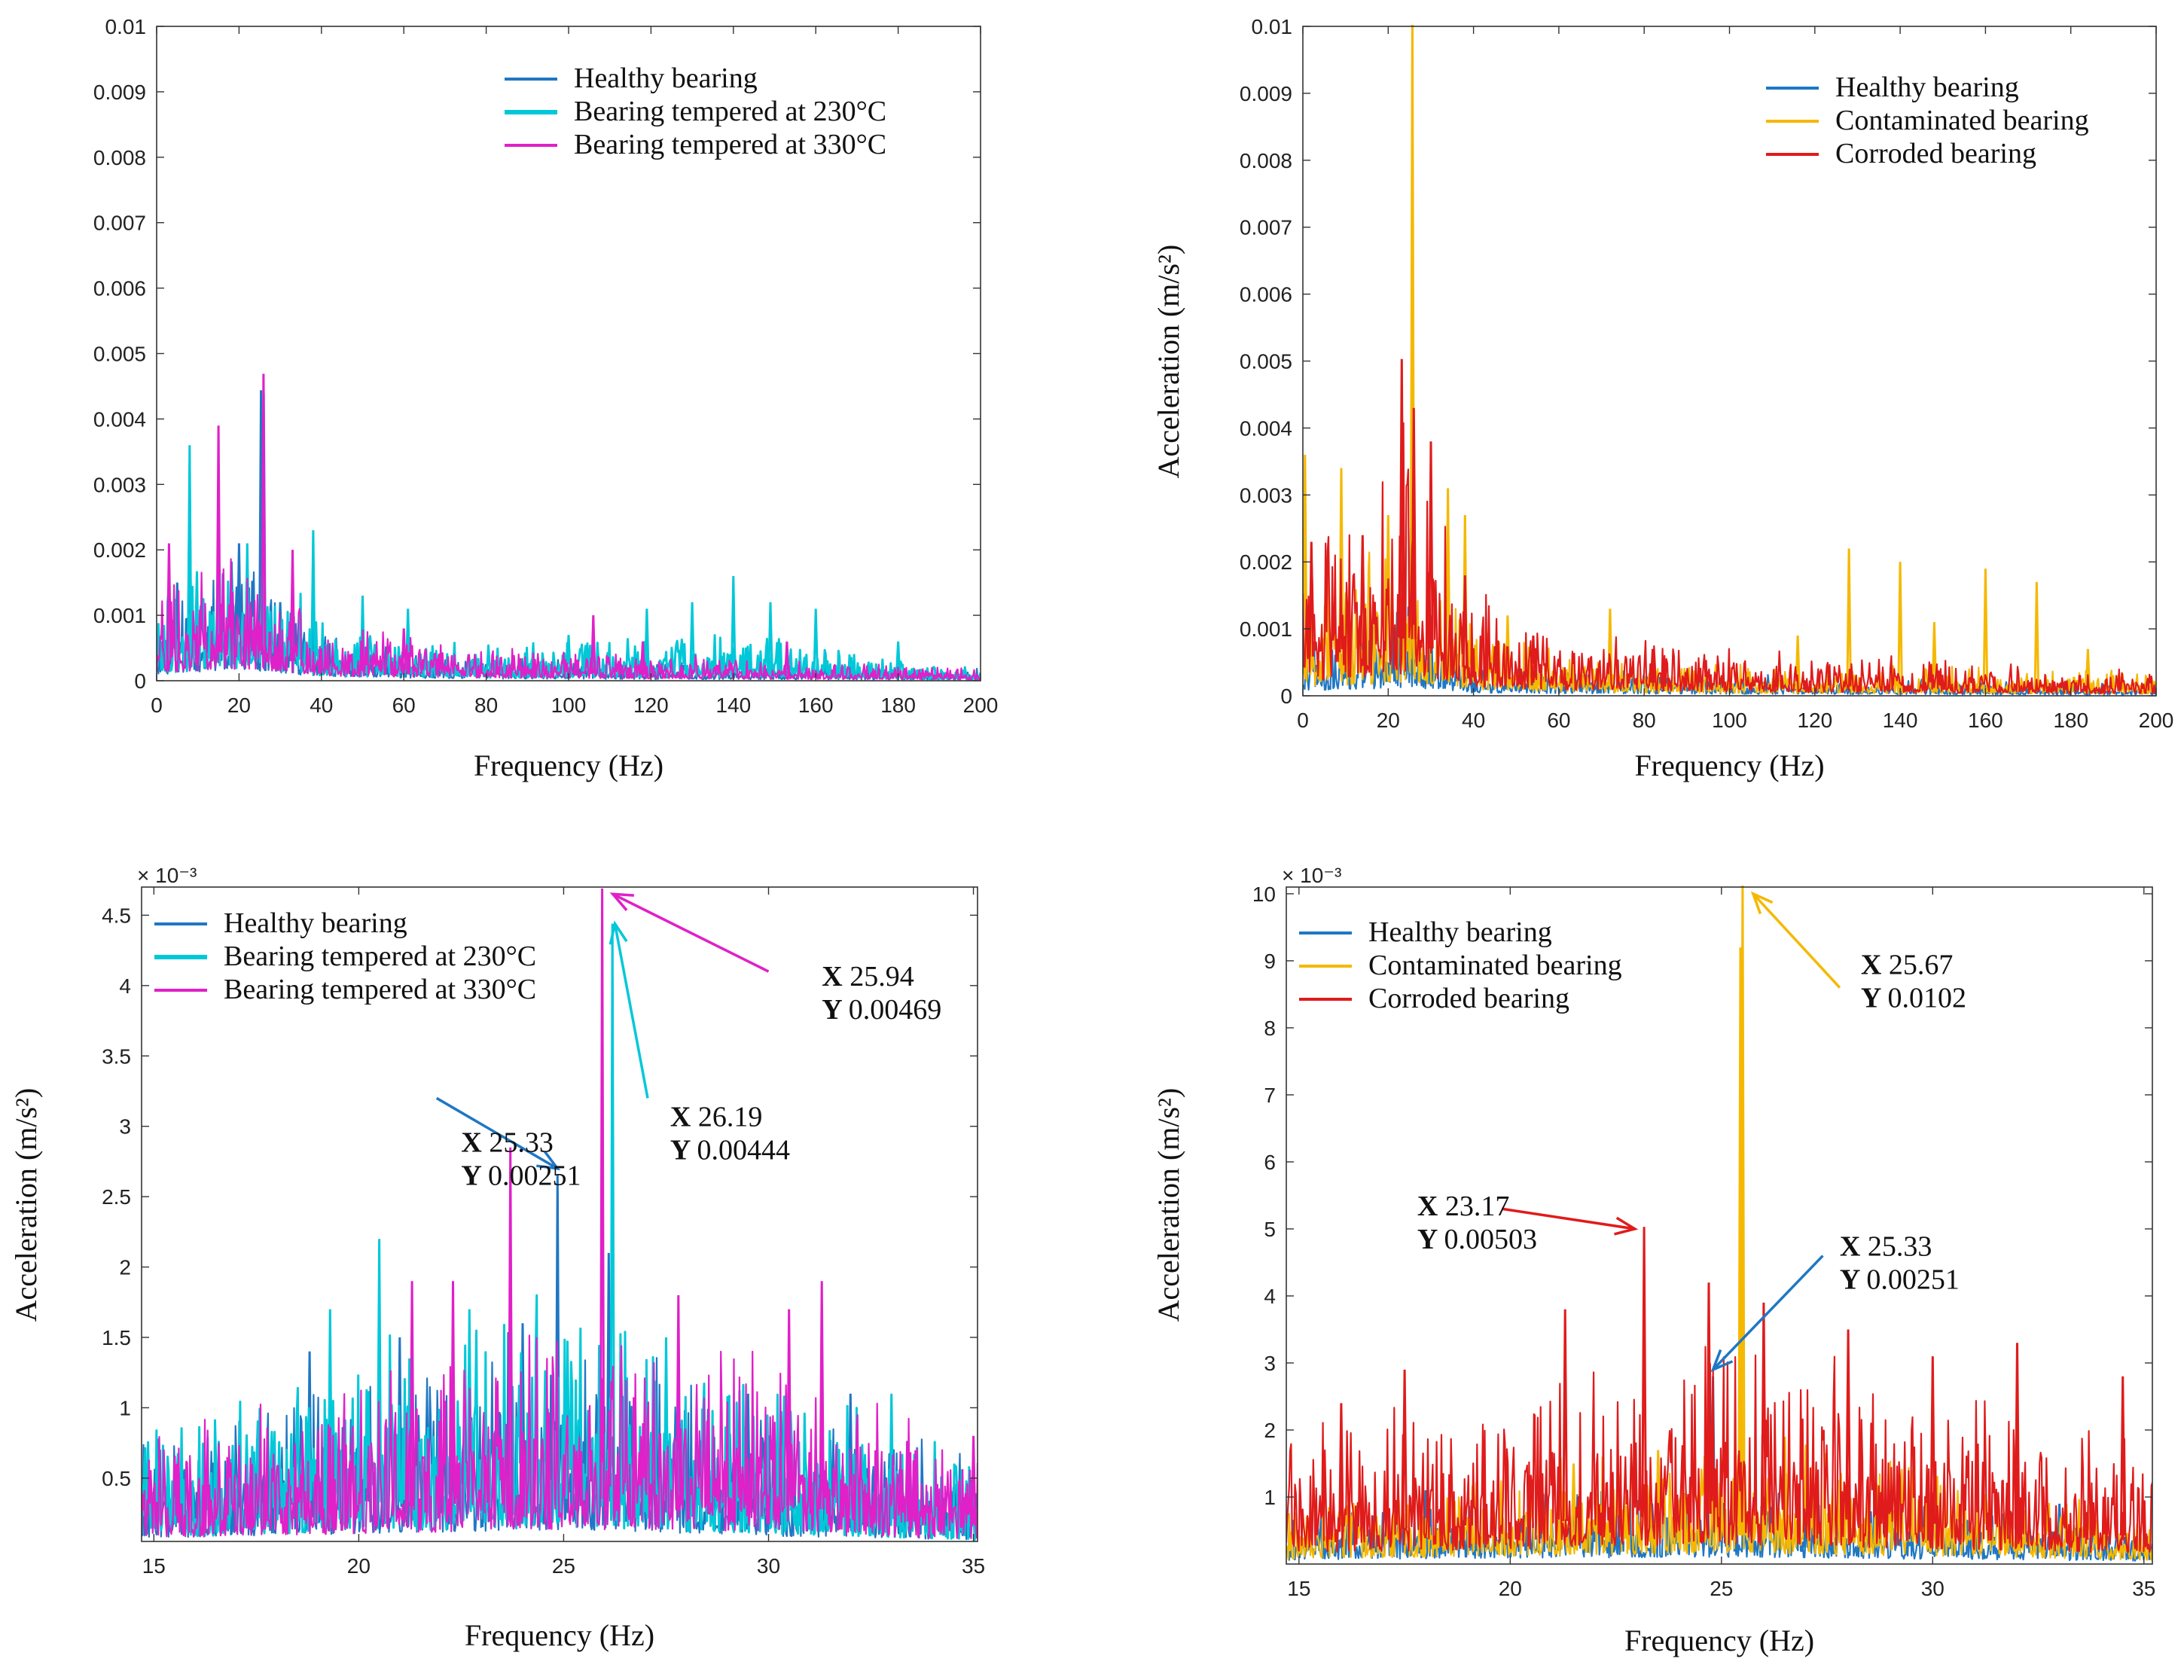 This screenshot has height=1680, width=2184. I want to click on annotation-y-num: 0.00251, so click(534, 1175).